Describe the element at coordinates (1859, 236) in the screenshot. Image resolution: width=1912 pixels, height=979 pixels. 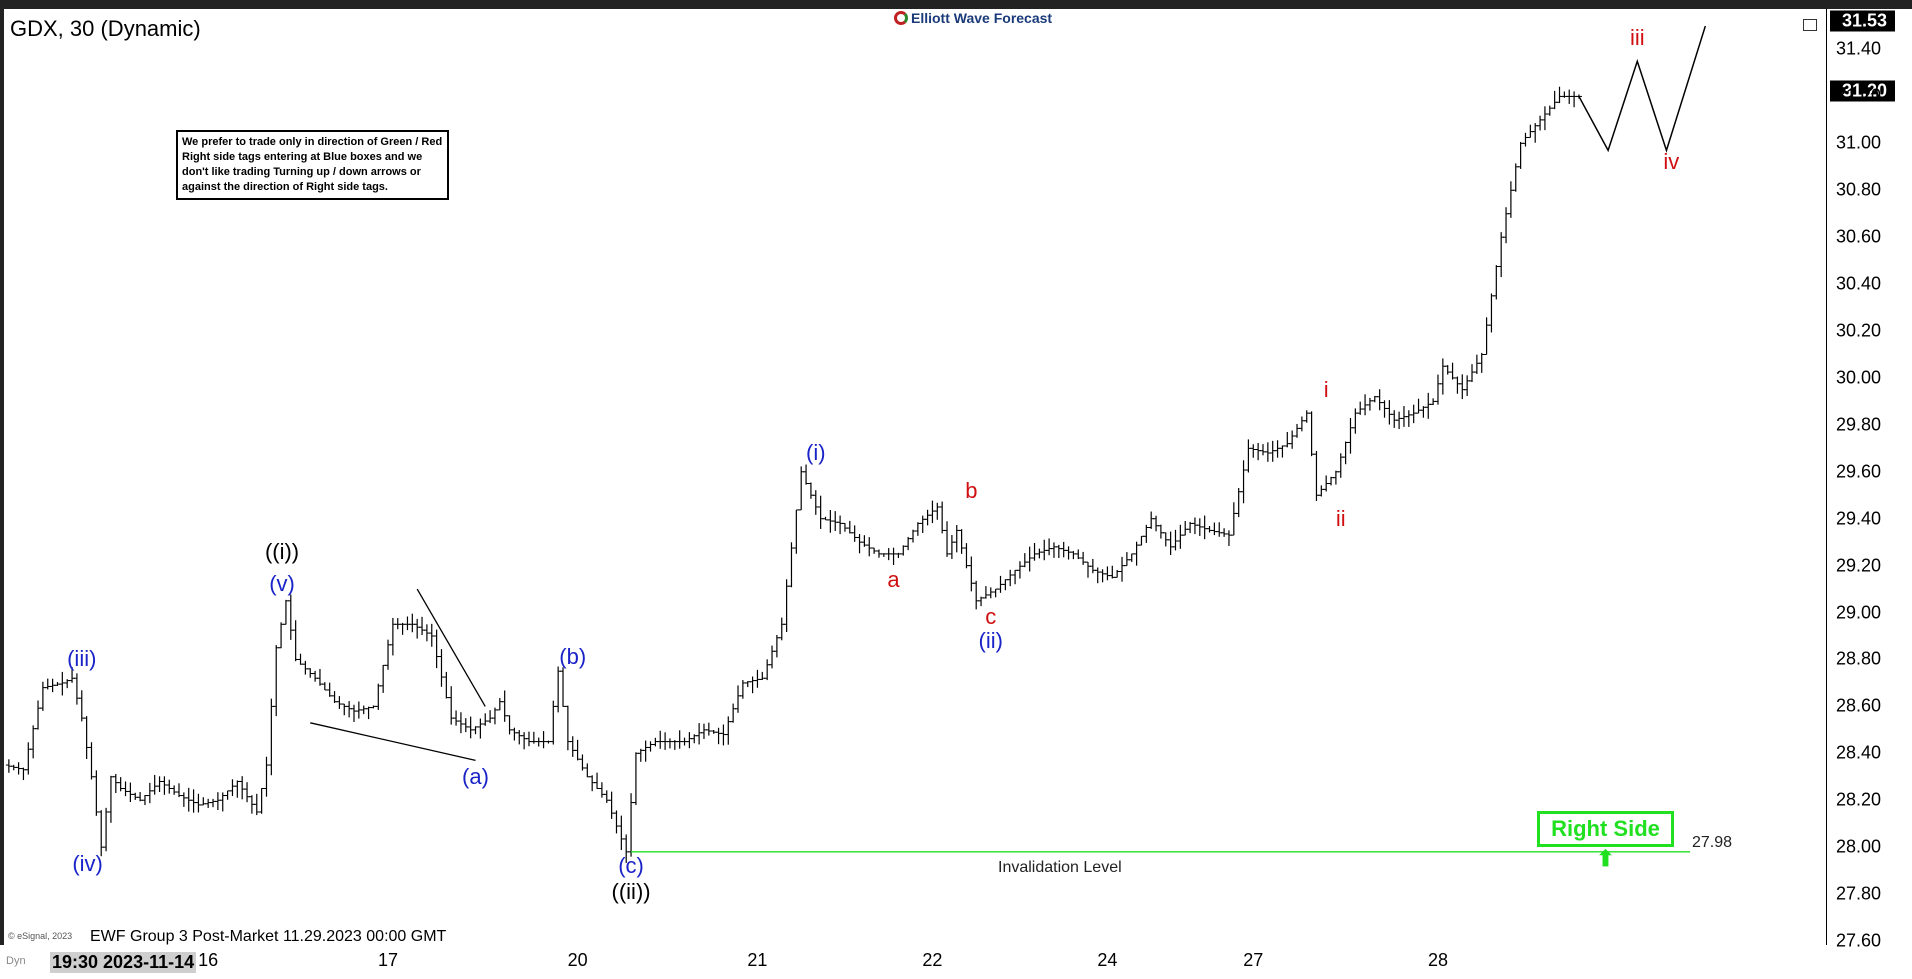
I see `y-tick-label: 30.60` at that location.